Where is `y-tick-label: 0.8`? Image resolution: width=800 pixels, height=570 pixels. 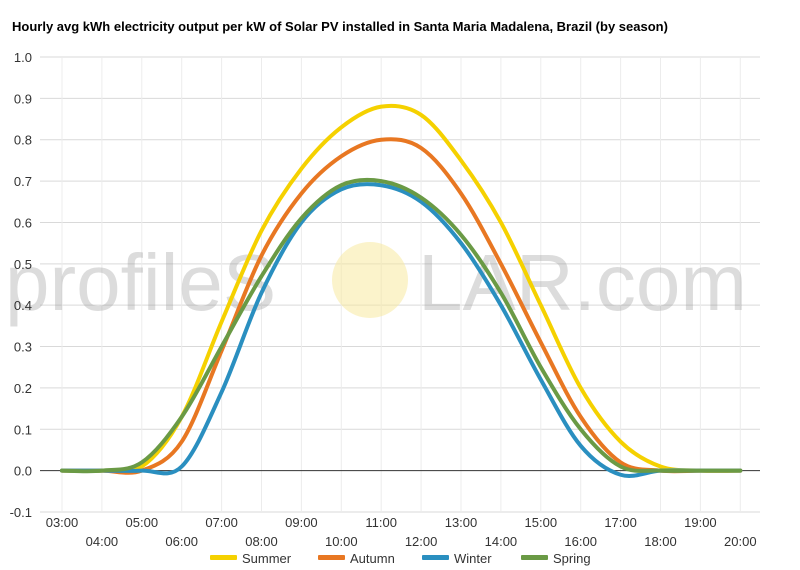
y-tick-label: 0.8 is located at coordinates (23, 140).